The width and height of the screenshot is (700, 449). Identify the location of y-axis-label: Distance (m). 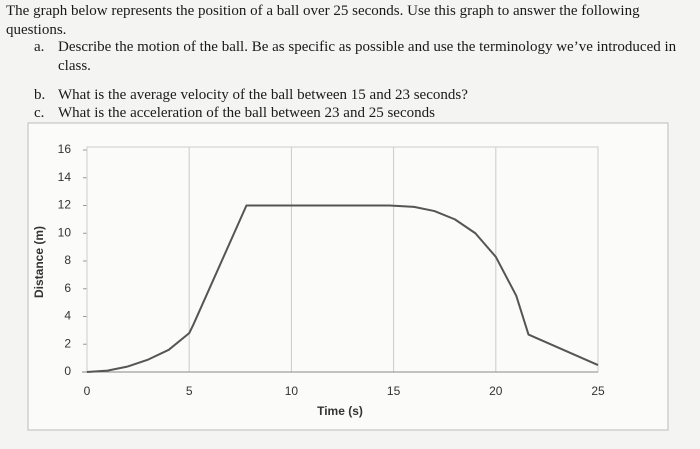
(39, 262).